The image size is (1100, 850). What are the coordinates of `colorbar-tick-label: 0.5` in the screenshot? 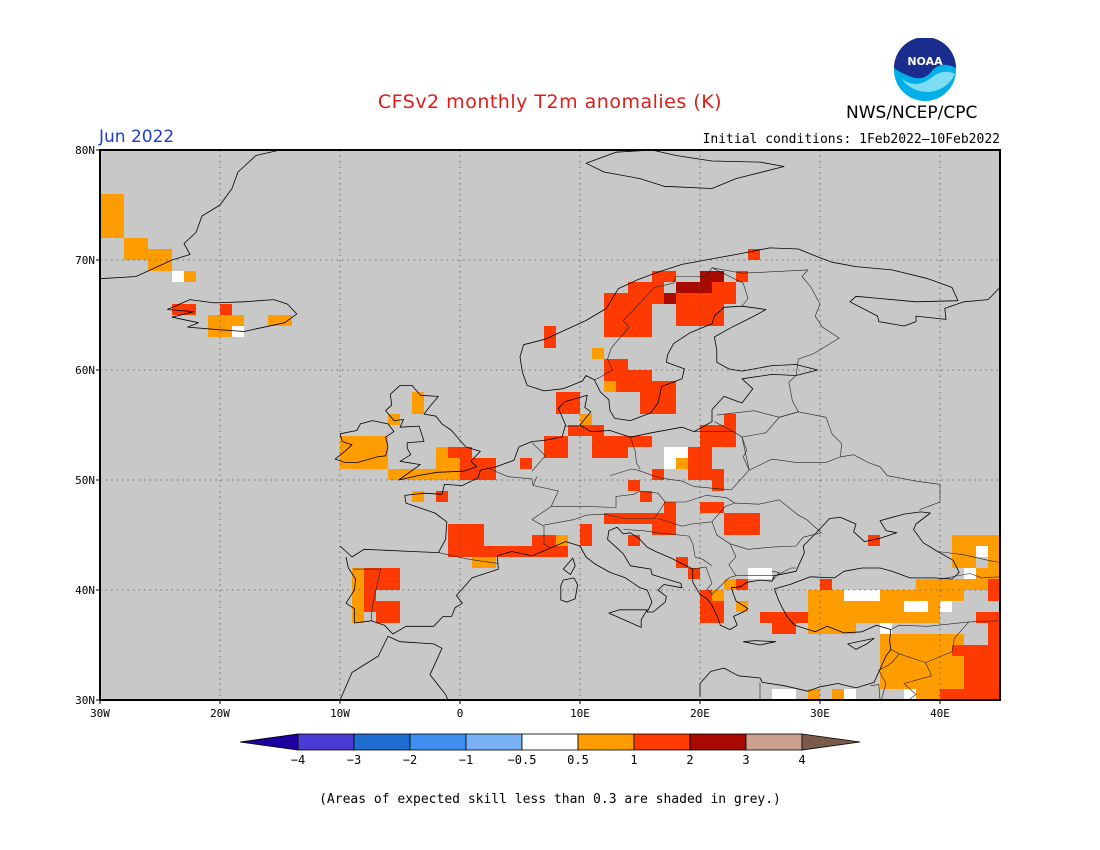 It's located at (578, 760).